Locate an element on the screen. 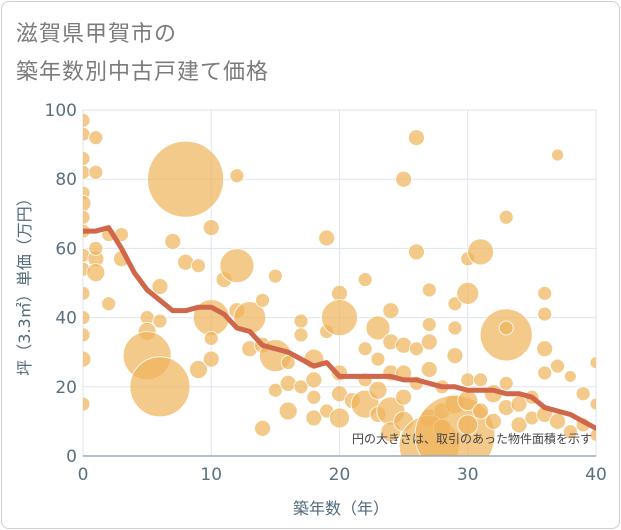 The width and height of the screenshot is (621, 530). y-axis-label: 坪（3.3㎡）単価（万円） is located at coordinates (24, 282).